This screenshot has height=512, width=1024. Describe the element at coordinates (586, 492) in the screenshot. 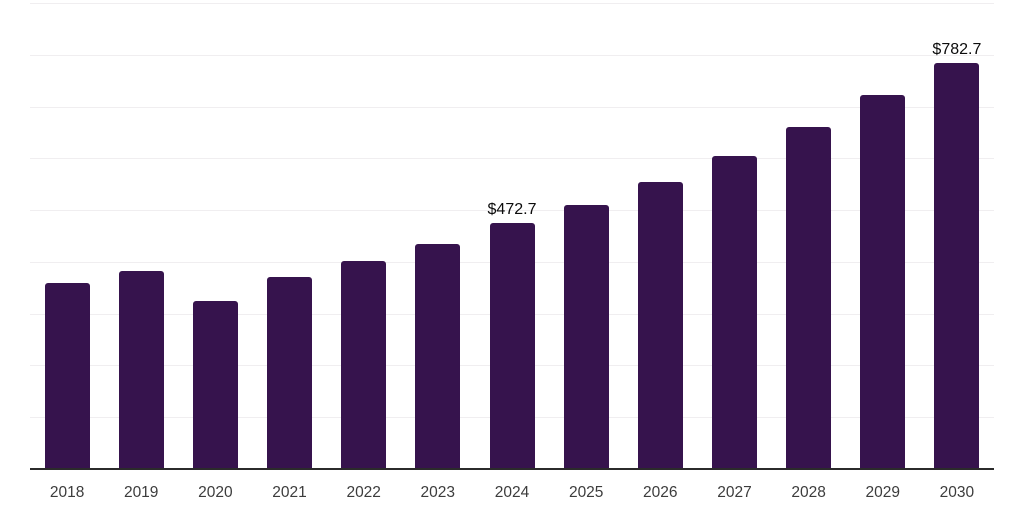

I see `x-tick-label-2025: 2025` at that location.